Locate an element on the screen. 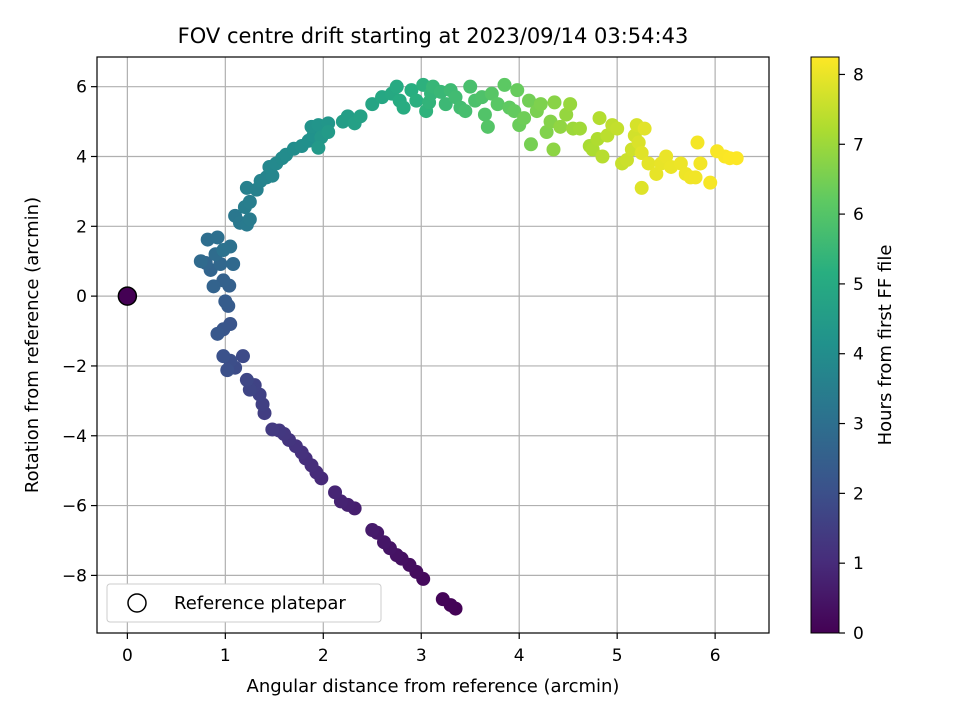  reference-point is located at coordinates (127, 296).